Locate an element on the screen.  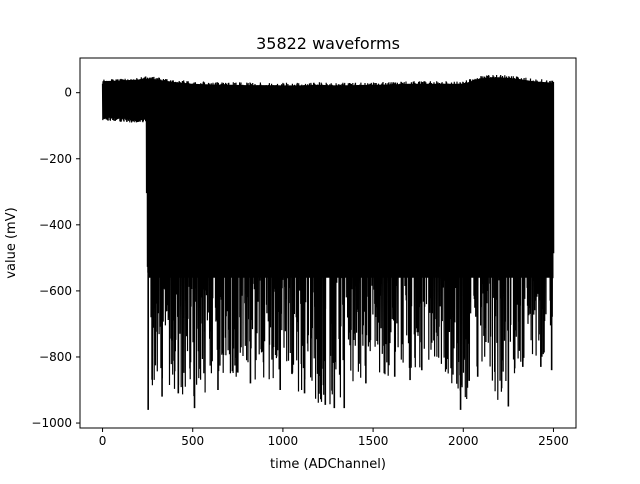
x-tick-label: 0 is located at coordinates (103, 441).